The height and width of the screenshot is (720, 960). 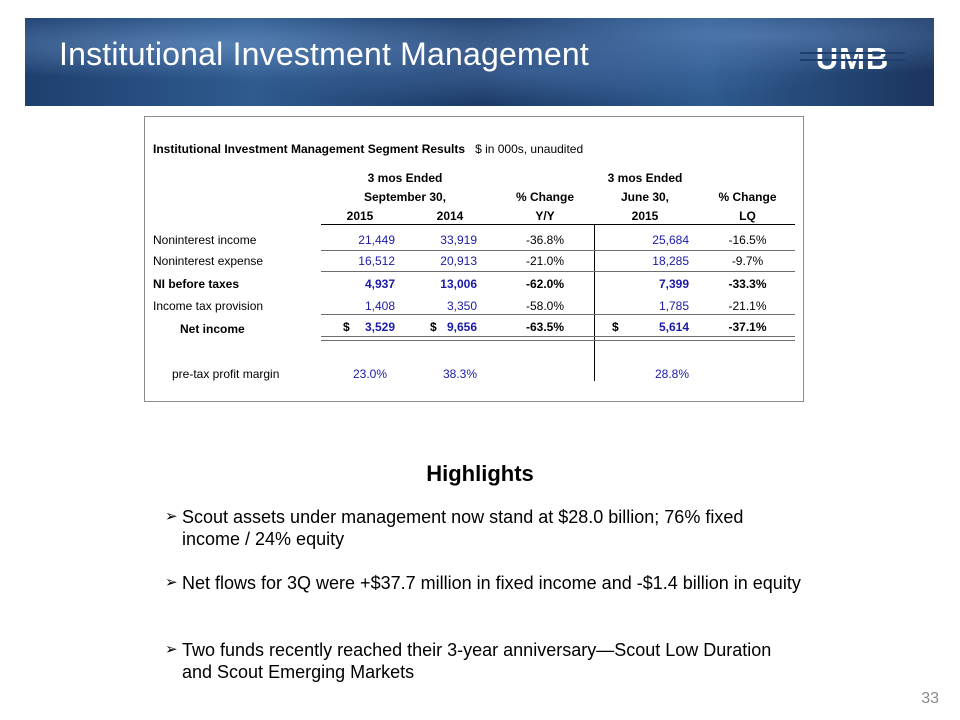 What do you see at coordinates (558, 224) in the screenshot?
I see `header-rule` at bounding box center [558, 224].